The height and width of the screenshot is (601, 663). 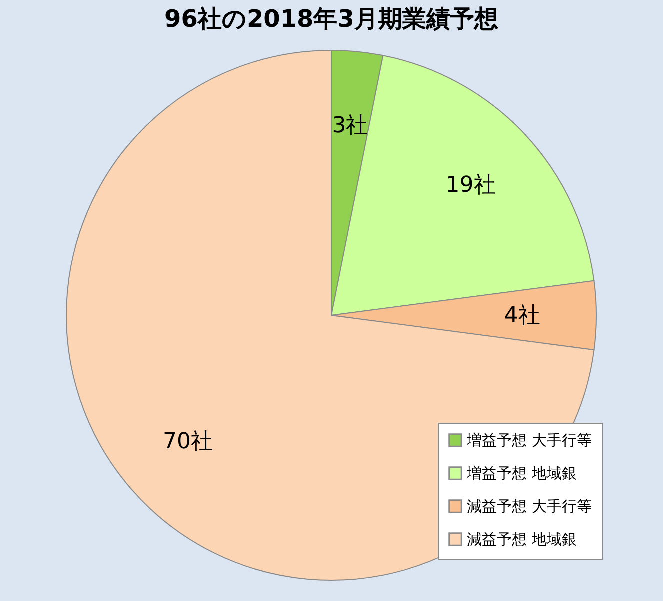 I want to click on legend-label: 増益予想 地域銀, so click(x=521, y=473).